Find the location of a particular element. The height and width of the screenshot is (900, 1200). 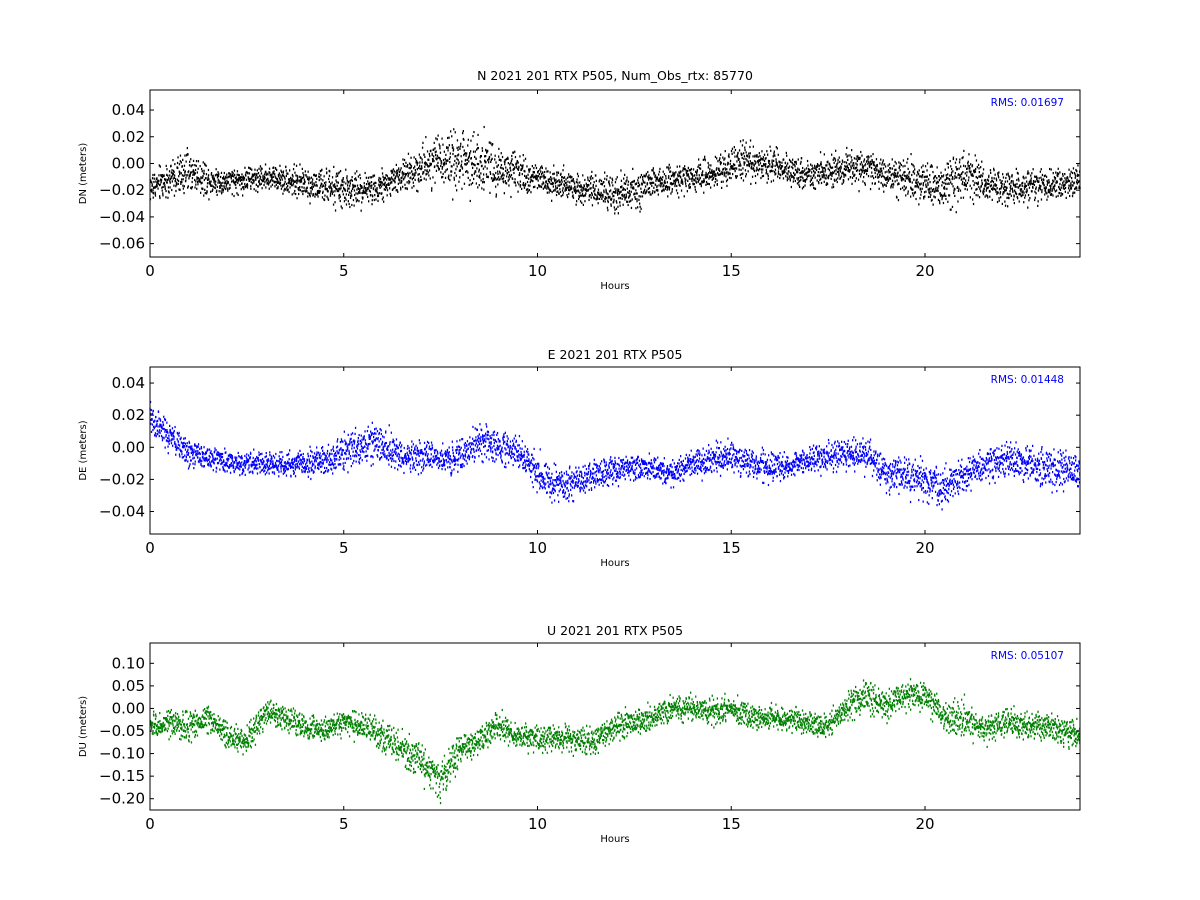

y-tick-label: −0.06 is located at coordinates (122, 244).